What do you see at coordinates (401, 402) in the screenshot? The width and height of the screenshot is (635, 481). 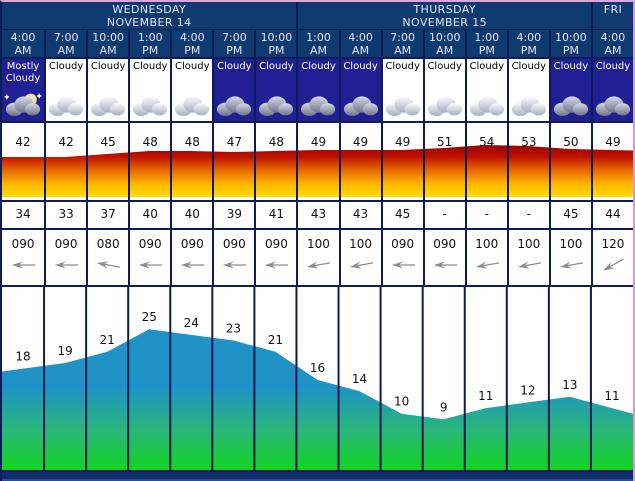 I see `svg-text: 10` at bounding box center [401, 402].